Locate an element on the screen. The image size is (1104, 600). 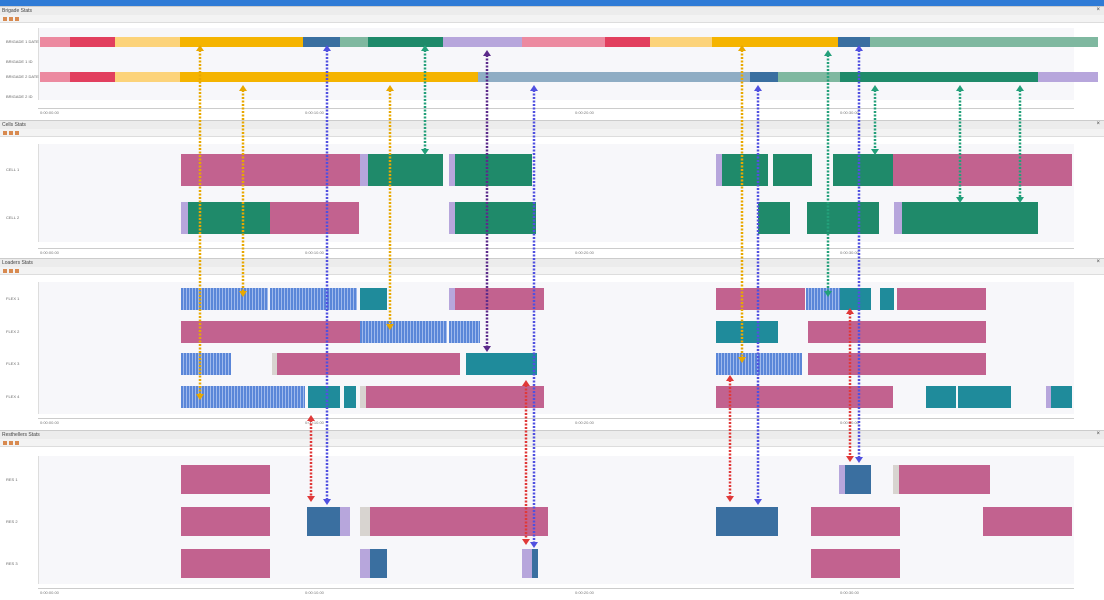
panel-header: Brigade Stats × is located at coordinates (552, 11).